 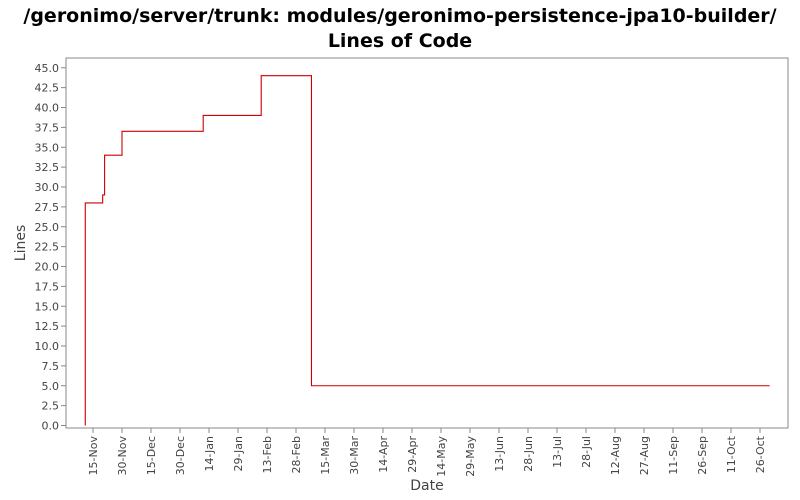 I want to click on y-tick-label: 10.0, so click(x=47, y=346).